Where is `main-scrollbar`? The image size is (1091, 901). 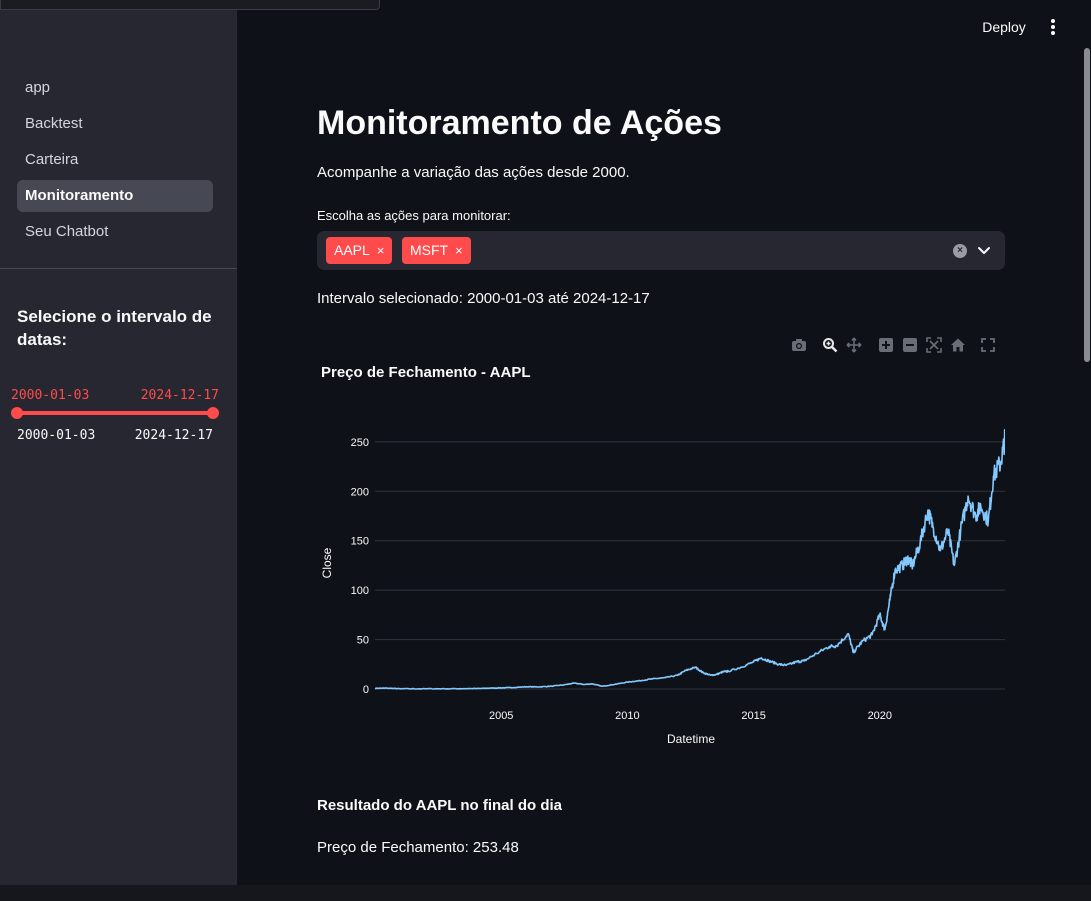
main-scrollbar is located at coordinates (1087, 205).